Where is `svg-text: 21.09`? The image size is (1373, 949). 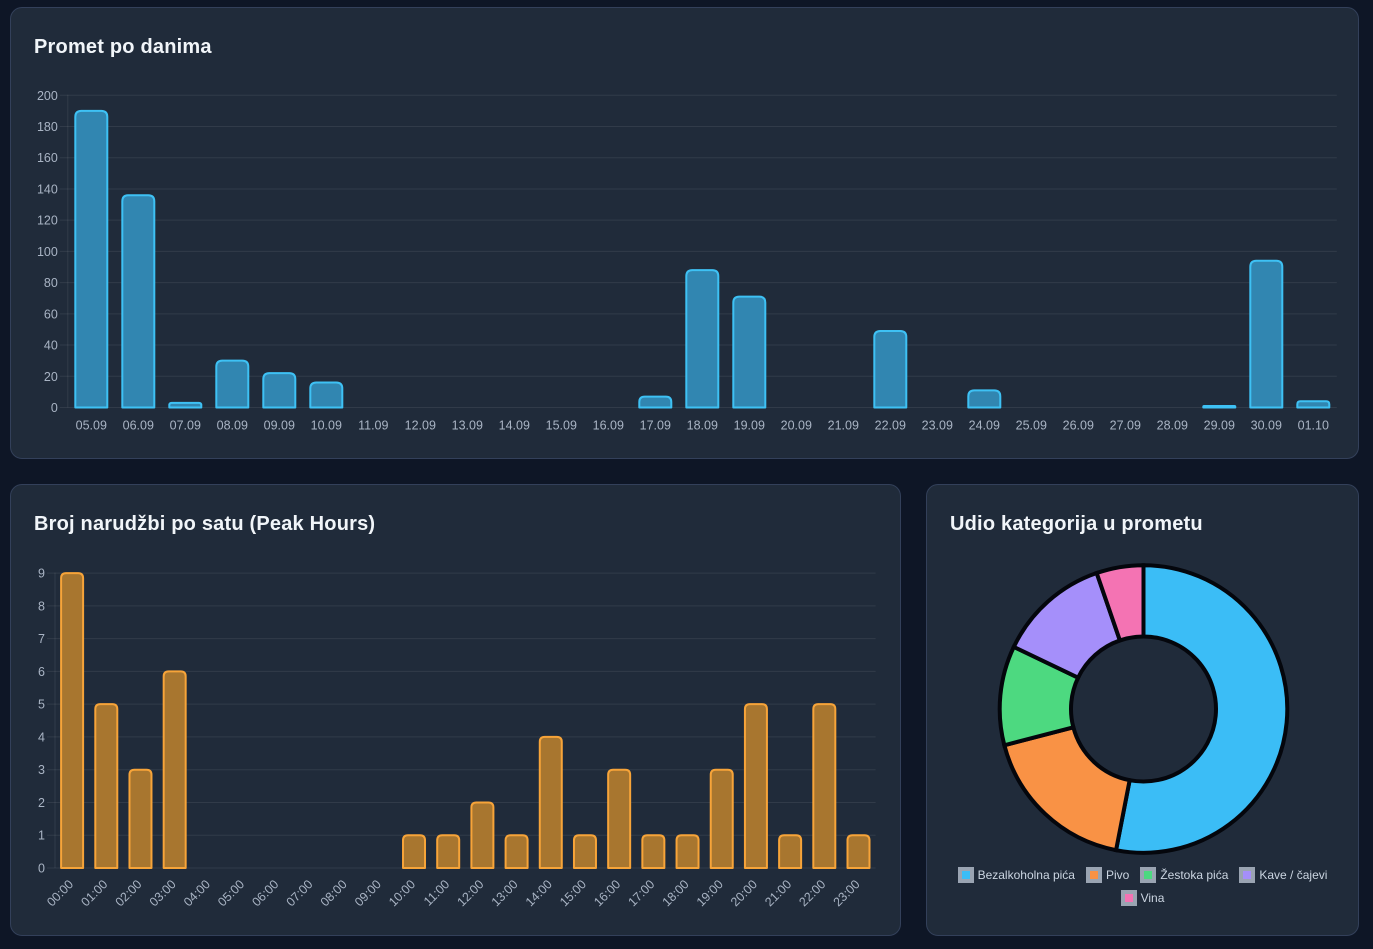 svg-text: 21.09 is located at coordinates (843, 426).